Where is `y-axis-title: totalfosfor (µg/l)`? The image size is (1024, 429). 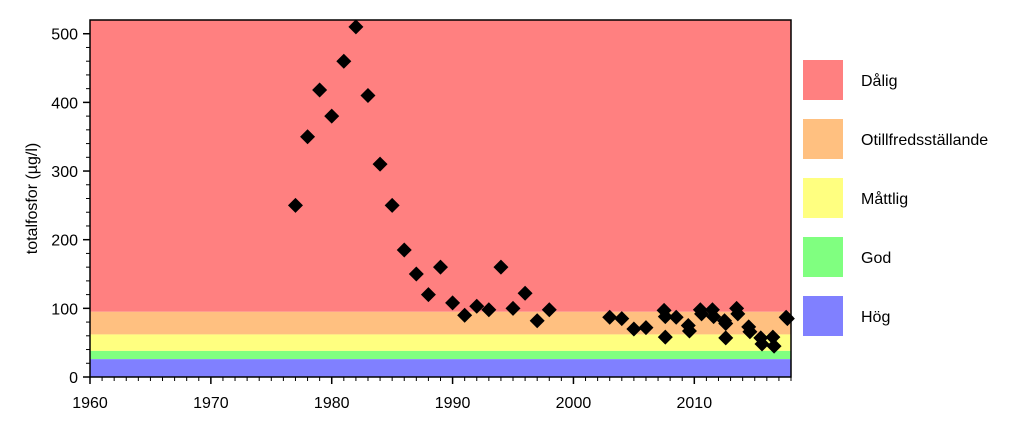
y-axis-title: totalfosfor (µg/l) is located at coordinates (32, 198).